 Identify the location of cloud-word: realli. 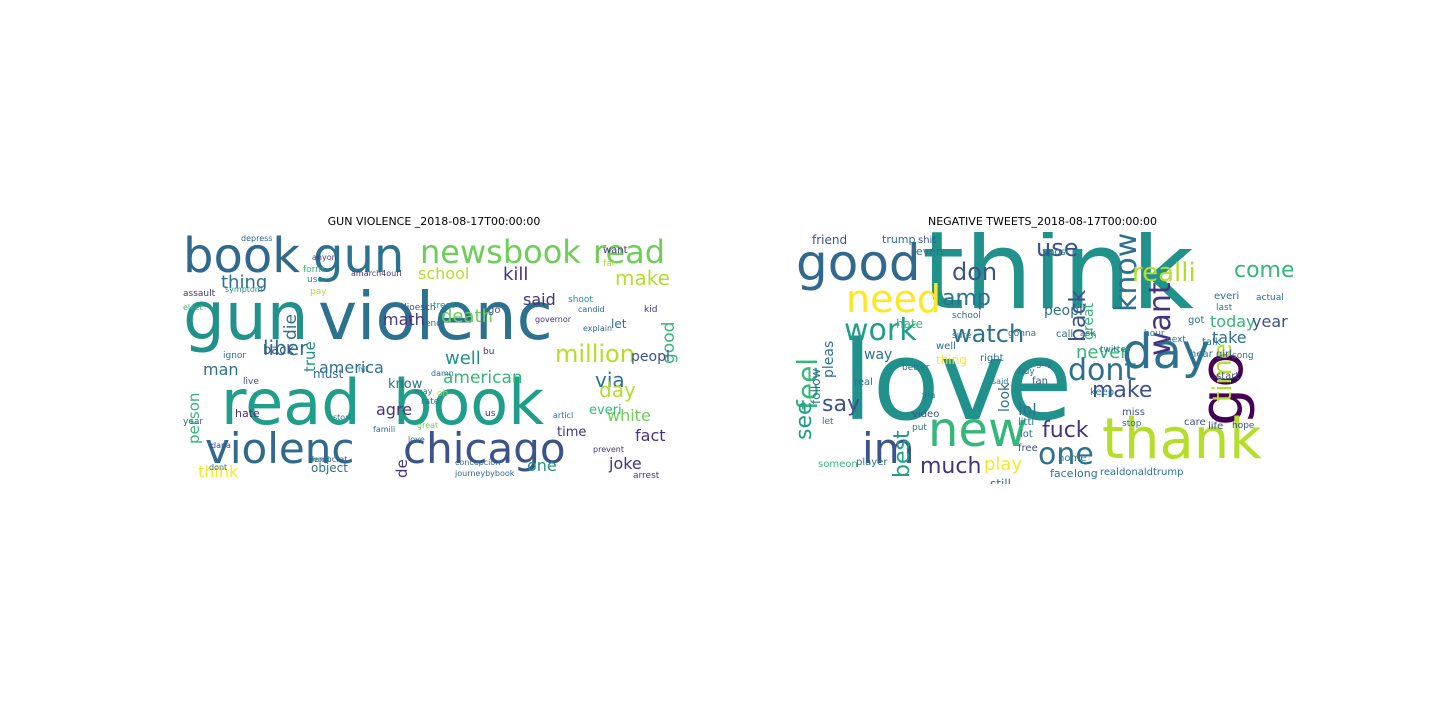
(1164, 273).